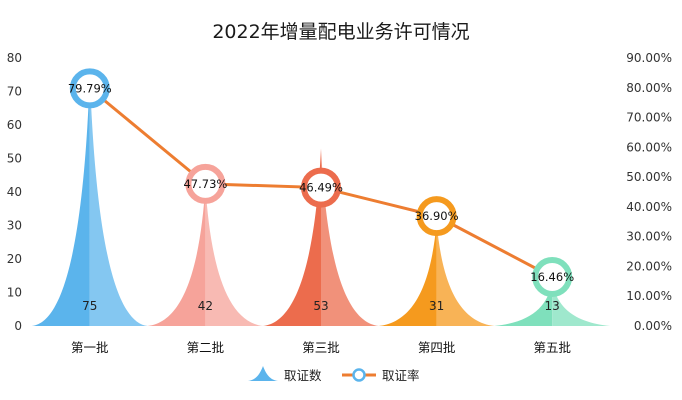  What do you see at coordinates (653, 326) in the screenshot?
I see `right-axis-tick-label: 0.00%` at bounding box center [653, 326].